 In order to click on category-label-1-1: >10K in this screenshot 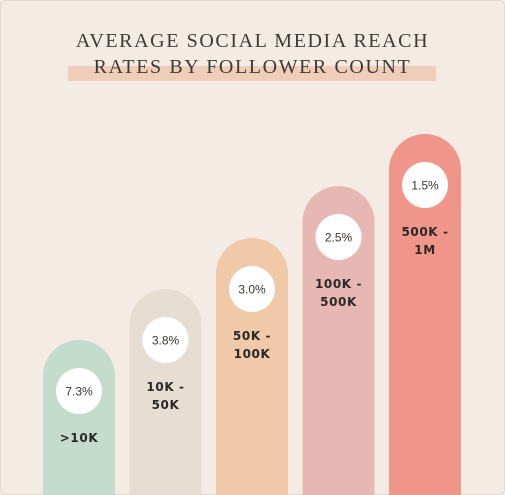, I will do `click(79, 438)`.